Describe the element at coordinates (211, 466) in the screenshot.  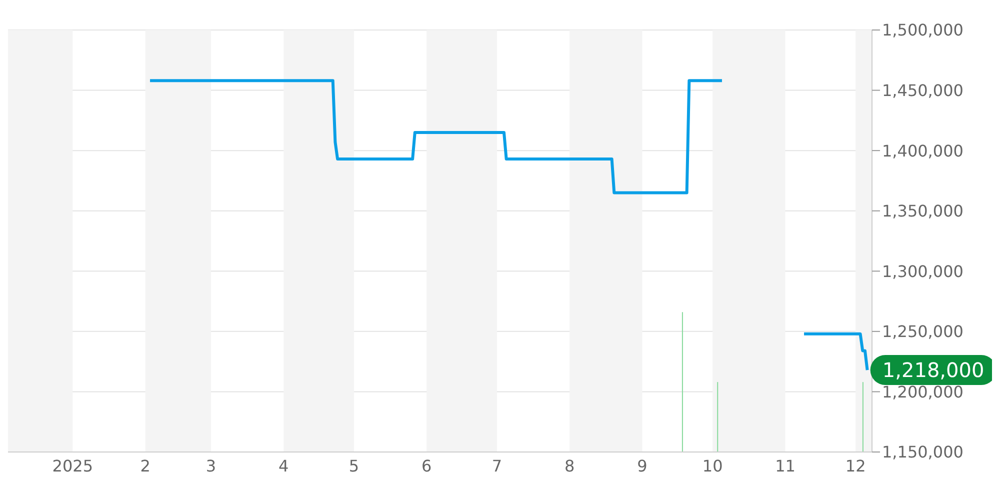
I see `x-tick-label: 3` at that location.